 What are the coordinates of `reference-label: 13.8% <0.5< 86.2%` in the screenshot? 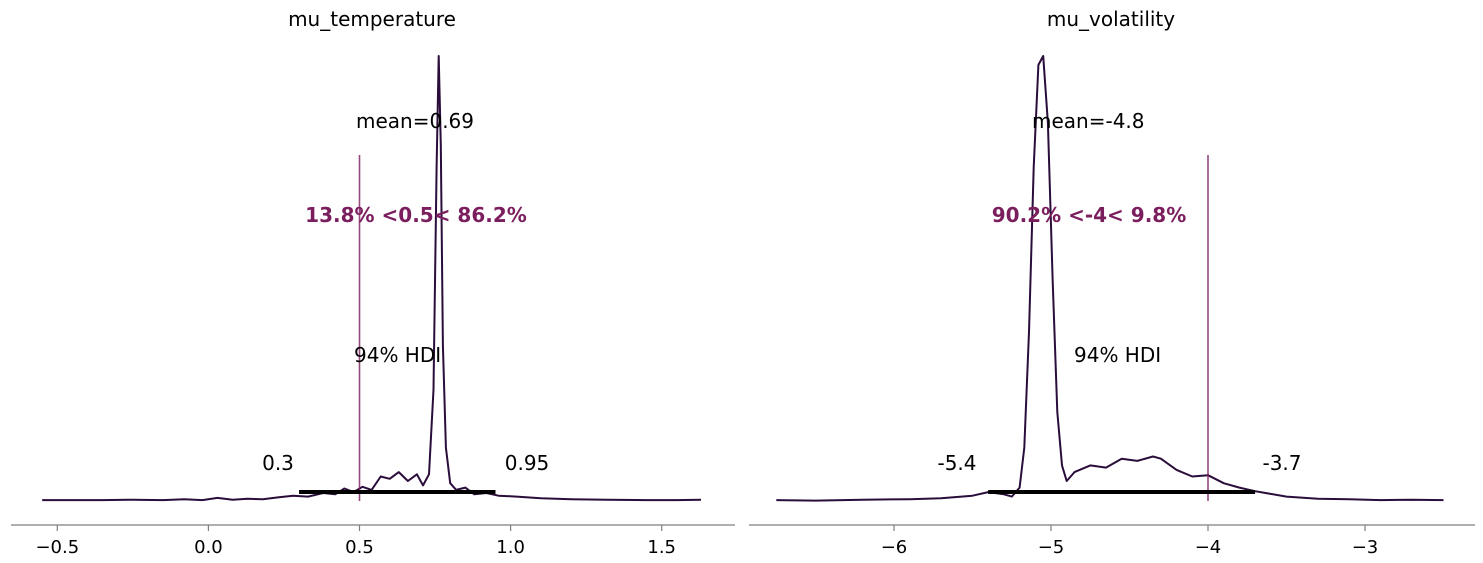 It's located at (416, 215).